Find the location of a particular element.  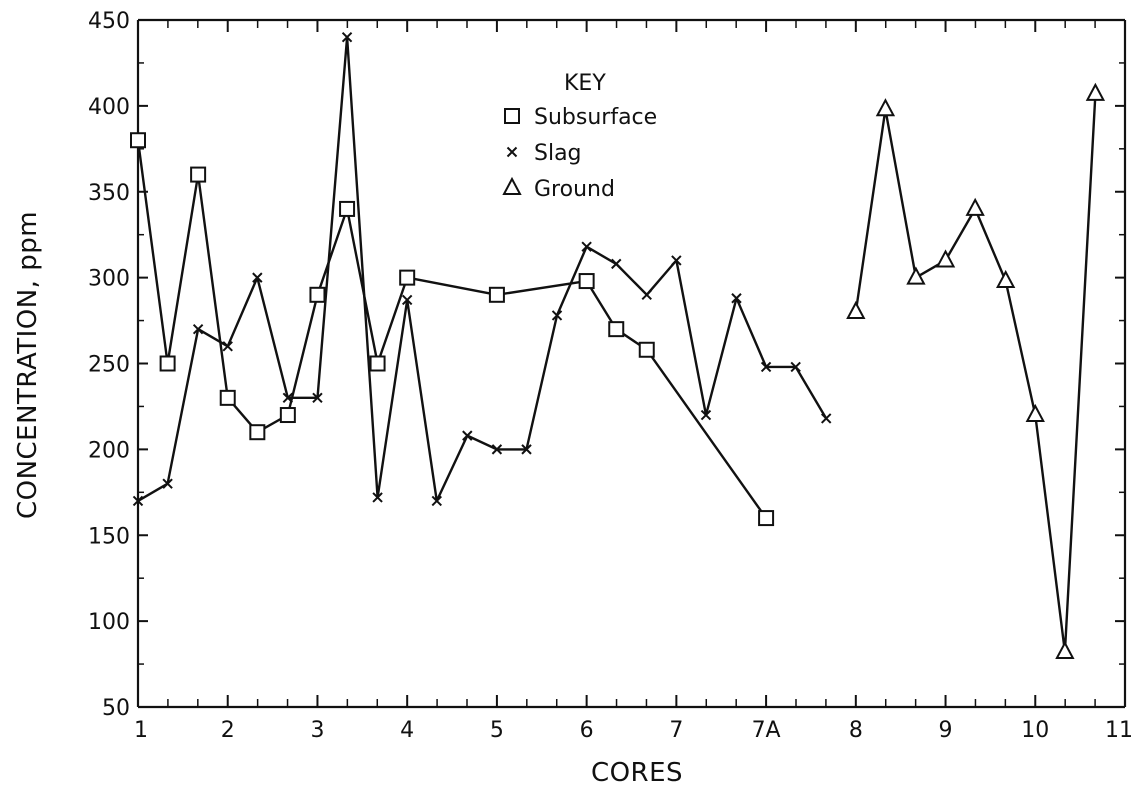

legend-entry-subsurface: Subsurface is located at coordinates (580, 117).